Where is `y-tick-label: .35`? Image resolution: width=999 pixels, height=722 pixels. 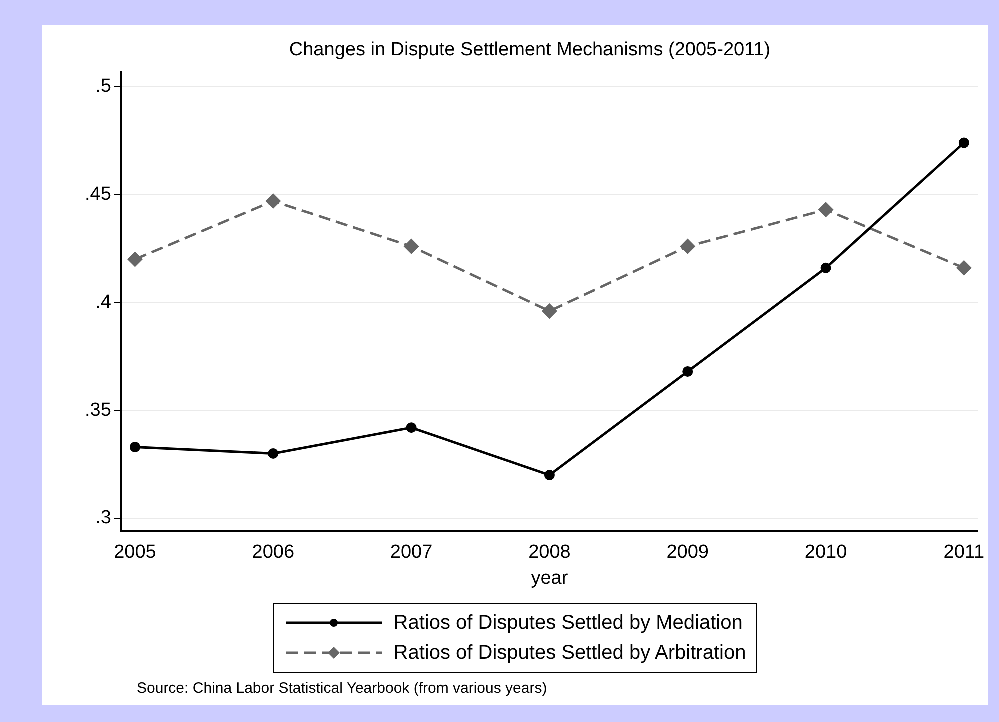 y-tick-label: .35 is located at coordinates (98, 410).